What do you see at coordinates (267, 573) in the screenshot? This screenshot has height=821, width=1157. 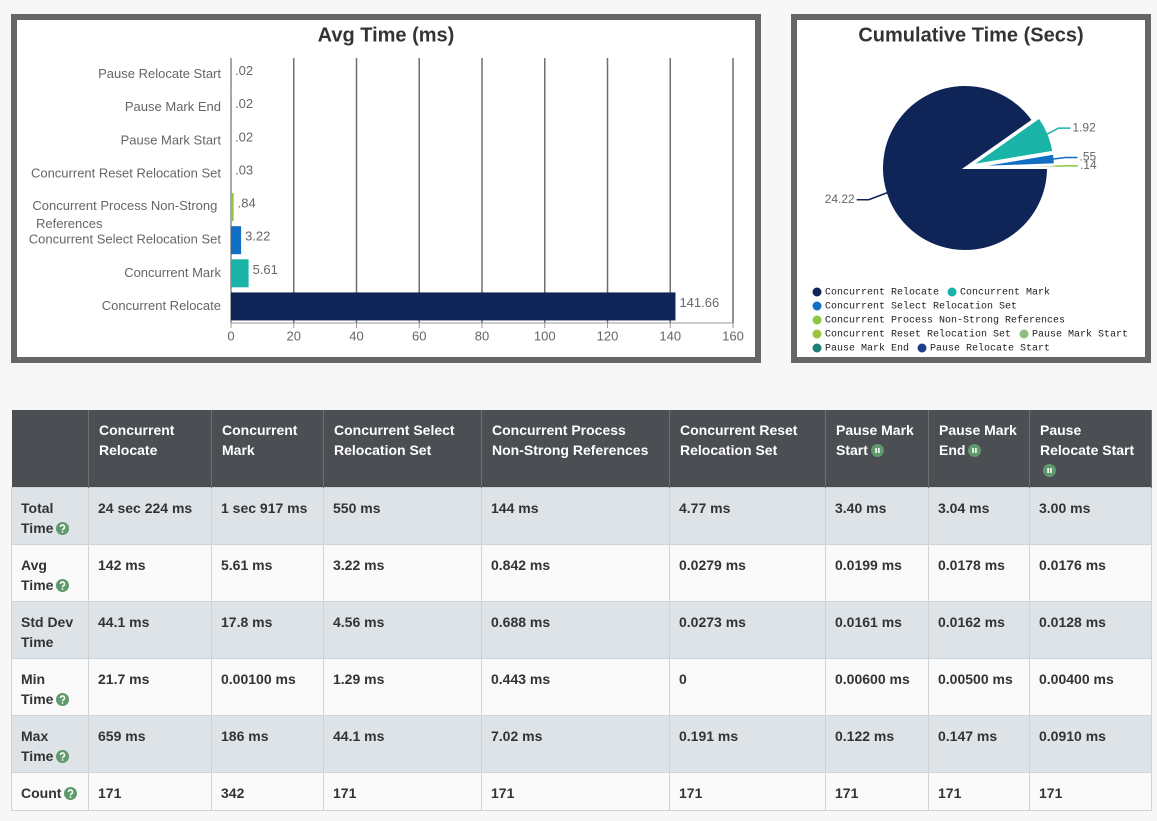 I see `table-cell: 5.61 ms` at bounding box center [267, 573].